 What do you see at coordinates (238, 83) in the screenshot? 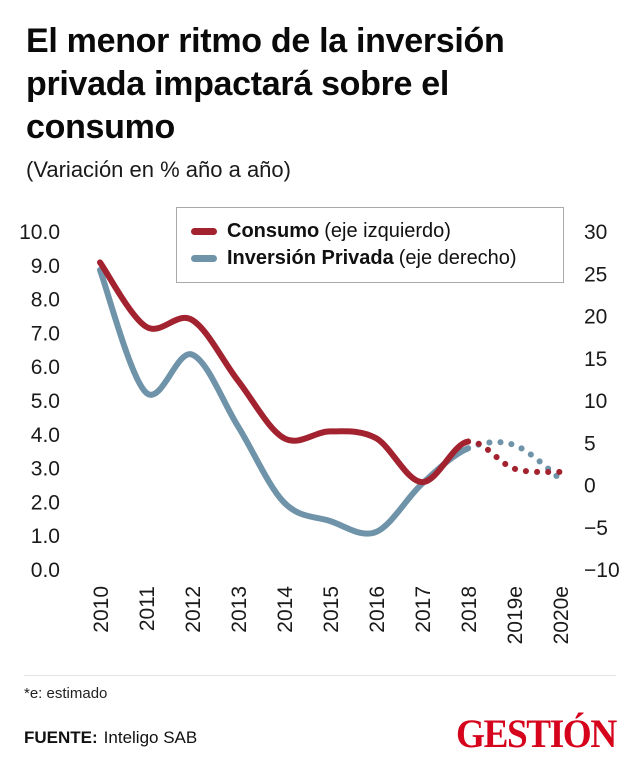
I see `title-line-2: privada impactará sobre el` at bounding box center [238, 83].